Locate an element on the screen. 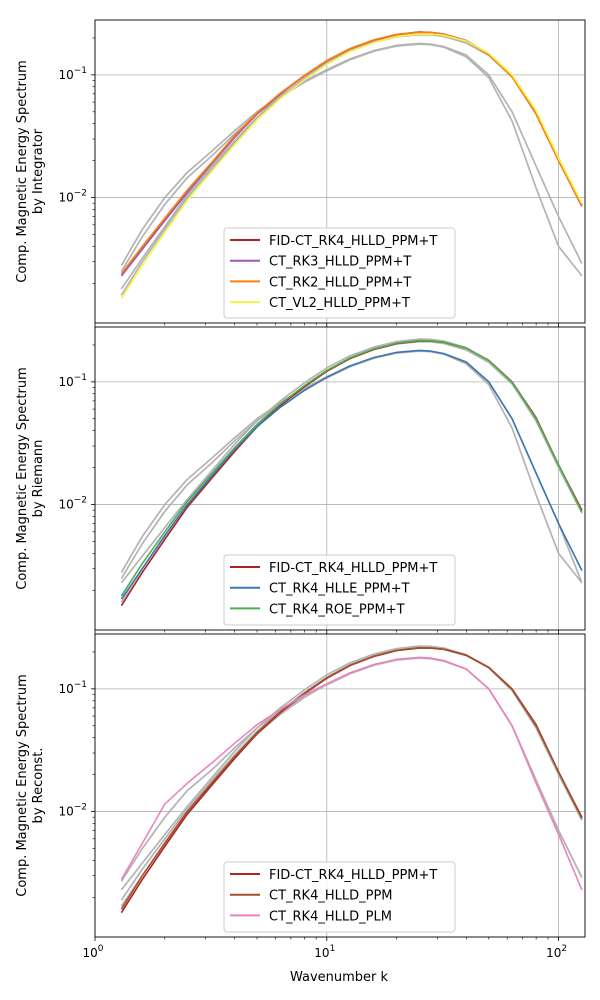 The height and width of the screenshot is (1000, 600). legend-label: CT_RK4_HLLD_PLM is located at coordinates (330, 916).